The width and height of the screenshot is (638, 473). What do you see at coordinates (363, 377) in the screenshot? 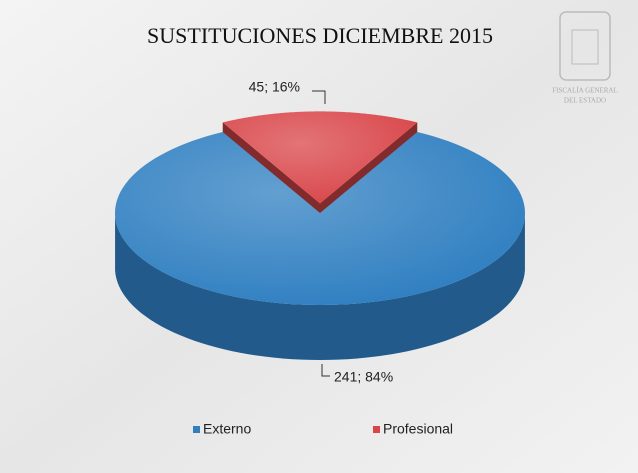
I see `data-label: 241; 84%` at bounding box center [363, 377].